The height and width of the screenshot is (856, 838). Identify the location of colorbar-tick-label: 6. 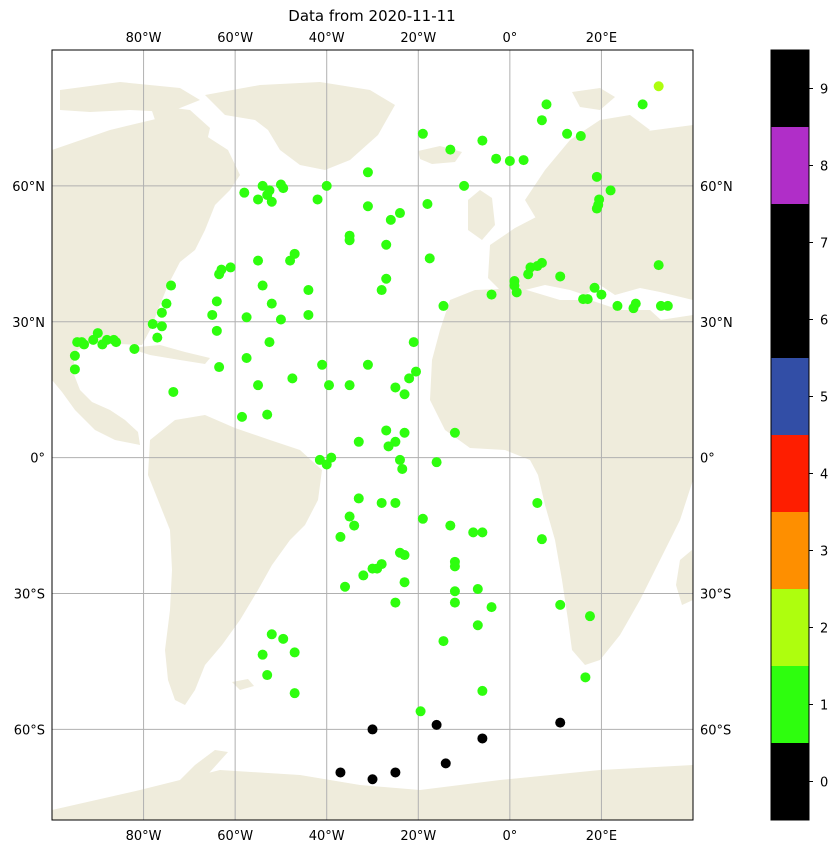
(824, 321).